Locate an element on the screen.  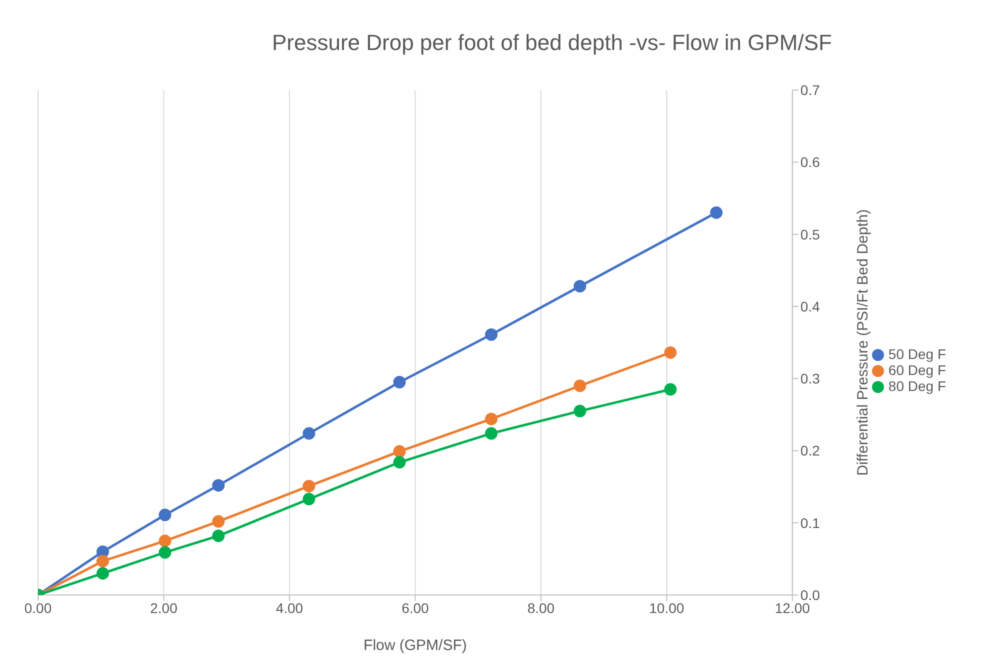
x-tick-label: 2.00 is located at coordinates (164, 608).